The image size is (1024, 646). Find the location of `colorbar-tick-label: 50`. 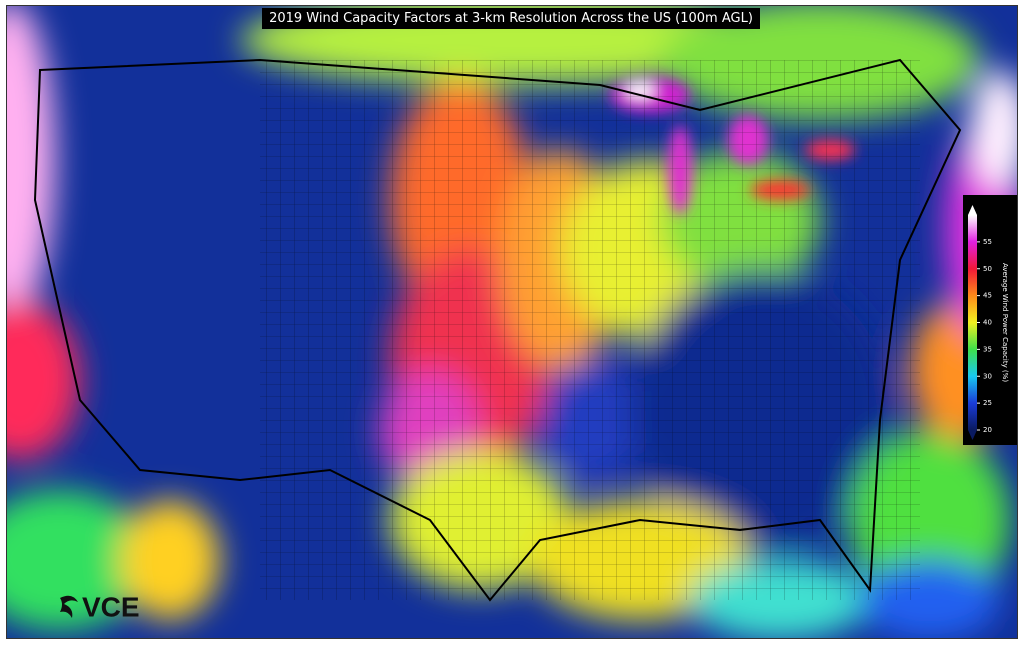

colorbar-tick-label: 50 is located at coordinates (987, 269).